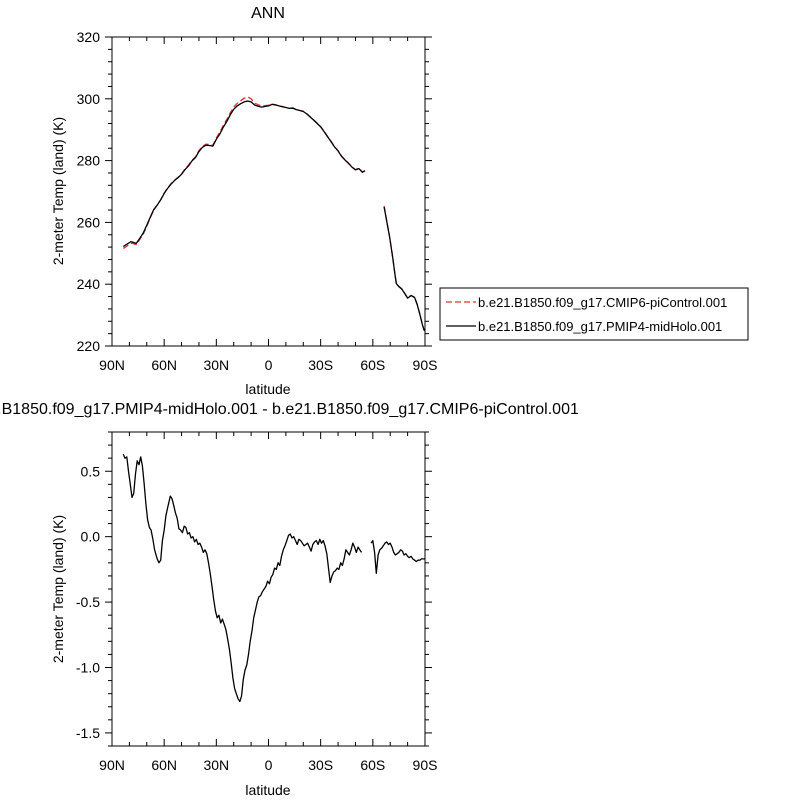 The image size is (800, 800). Describe the element at coordinates (216, 365) in the screenshot. I see `top-x-tick-label: 30N` at that location.